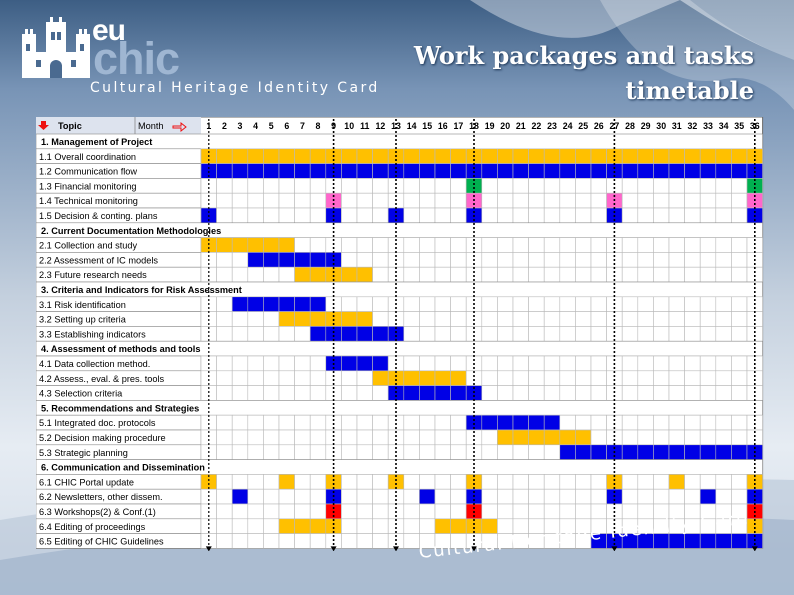  What do you see at coordinates (98, 216) in the screenshot?
I see `task-label: 1.5 Decision & conting. plans` at bounding box center [98, 216].